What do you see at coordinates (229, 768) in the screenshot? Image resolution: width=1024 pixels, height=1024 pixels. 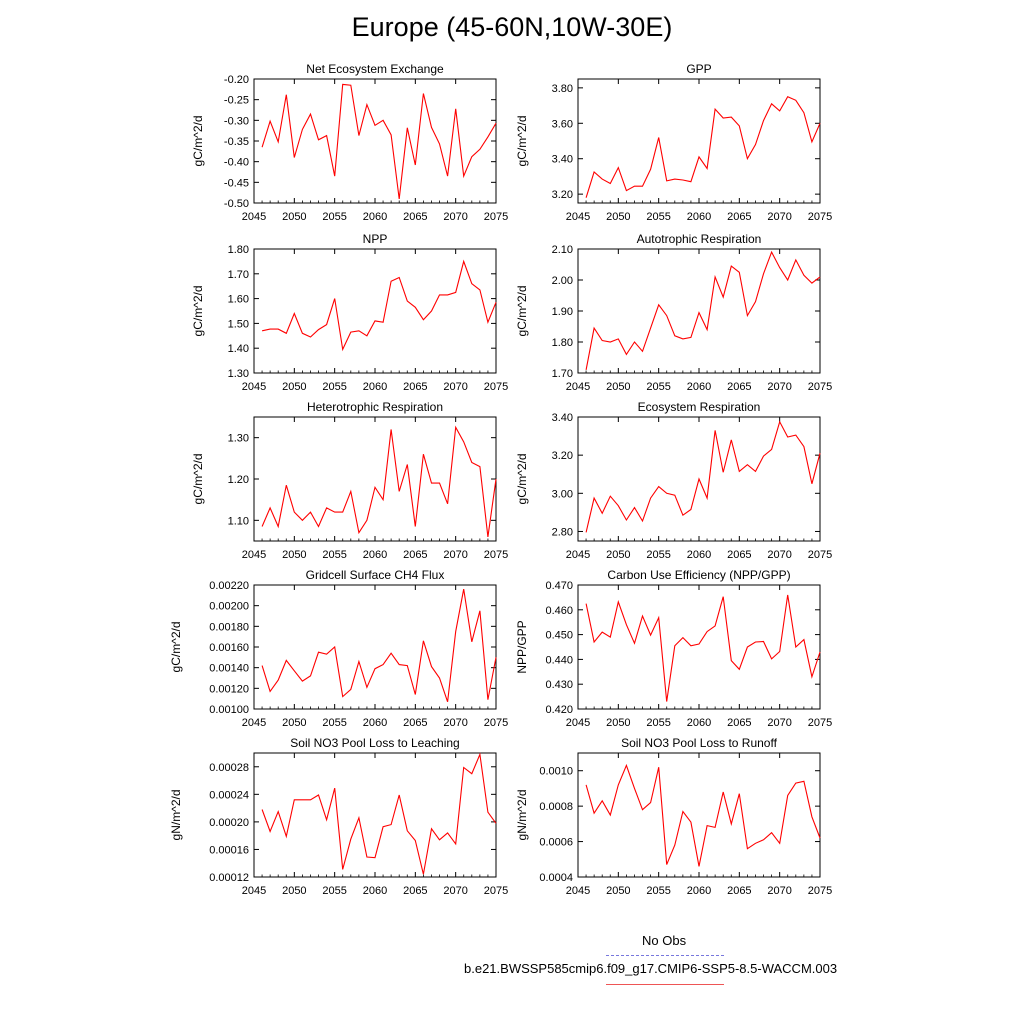 I see `y-tick-label: 0.00028` at bounding box center [229, 768].